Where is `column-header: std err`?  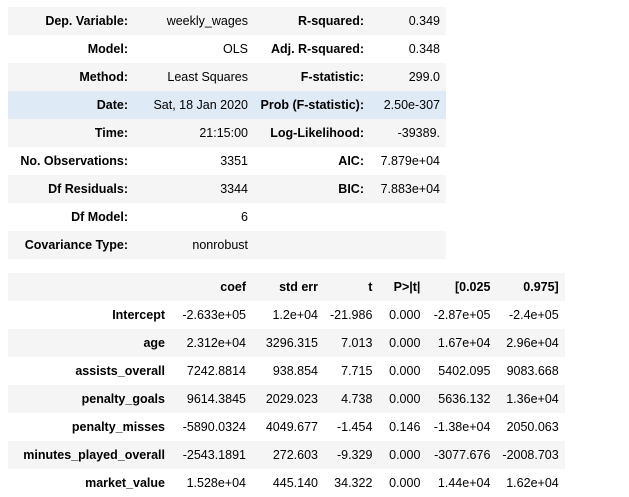 column-header: std err is located at coordinates (288, 287).